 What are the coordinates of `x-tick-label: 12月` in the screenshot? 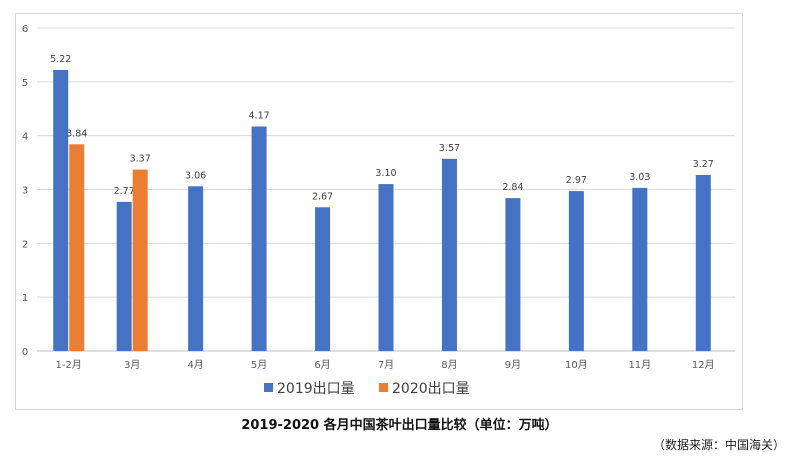 It's located at (703, 365).